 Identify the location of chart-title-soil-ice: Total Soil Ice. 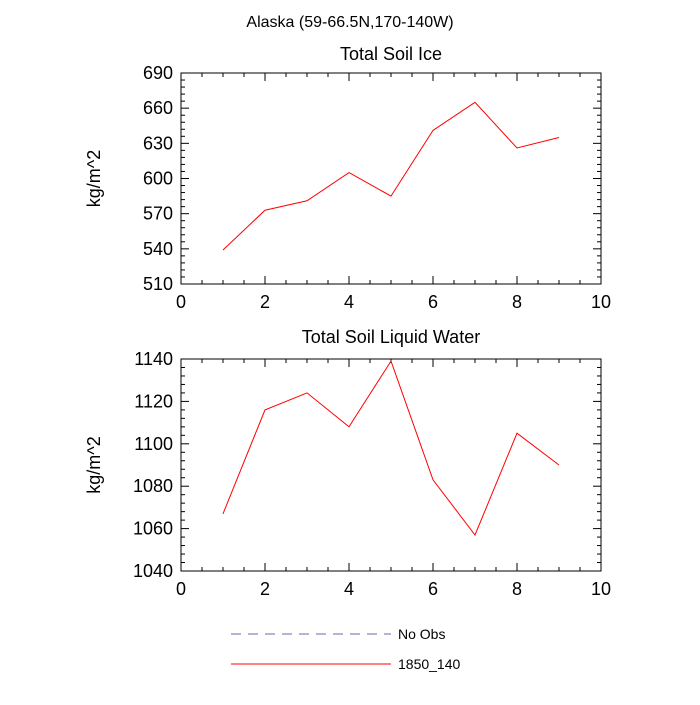
(391, 54).